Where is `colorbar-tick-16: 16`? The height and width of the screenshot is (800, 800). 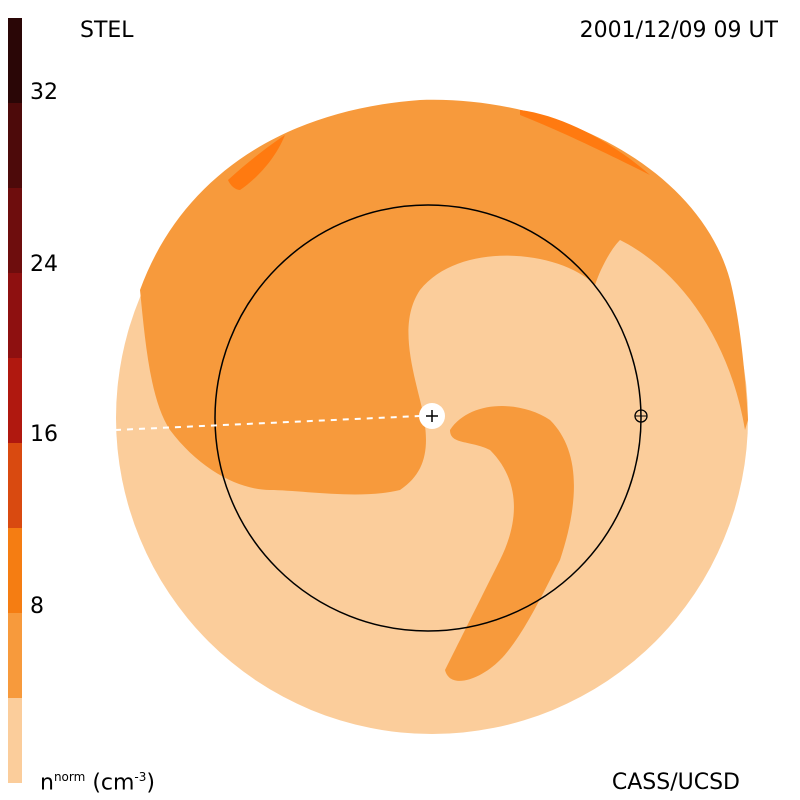
colorbar-tick-16: 16 is located at coordinates (44, 434).